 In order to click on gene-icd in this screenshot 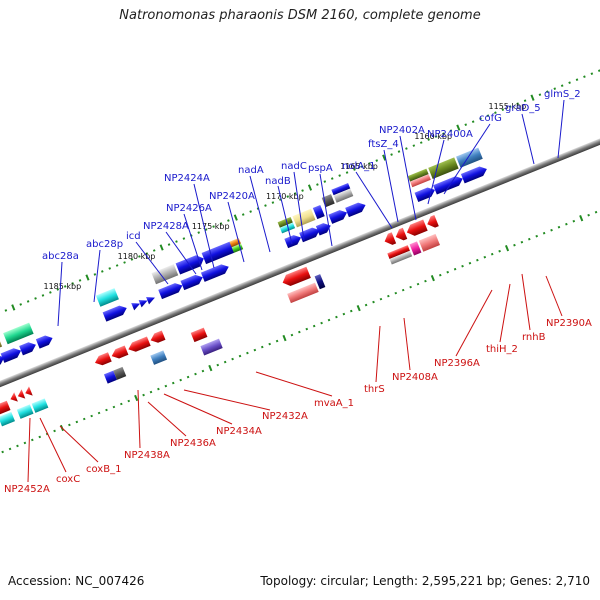, I will do `click(107, 297)`.